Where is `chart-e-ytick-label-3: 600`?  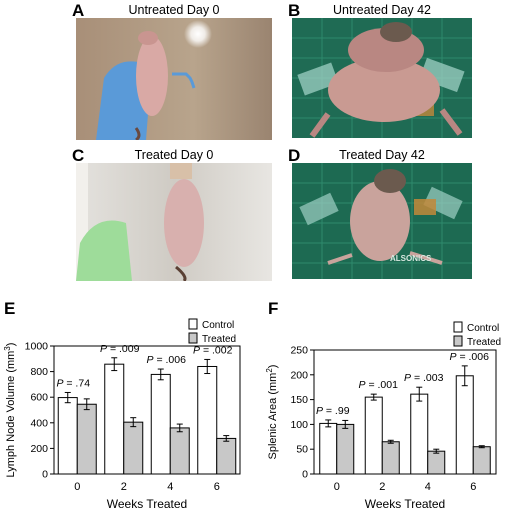 chart-e-ytick-label-3: 600 is located at coordinates (39, 398).